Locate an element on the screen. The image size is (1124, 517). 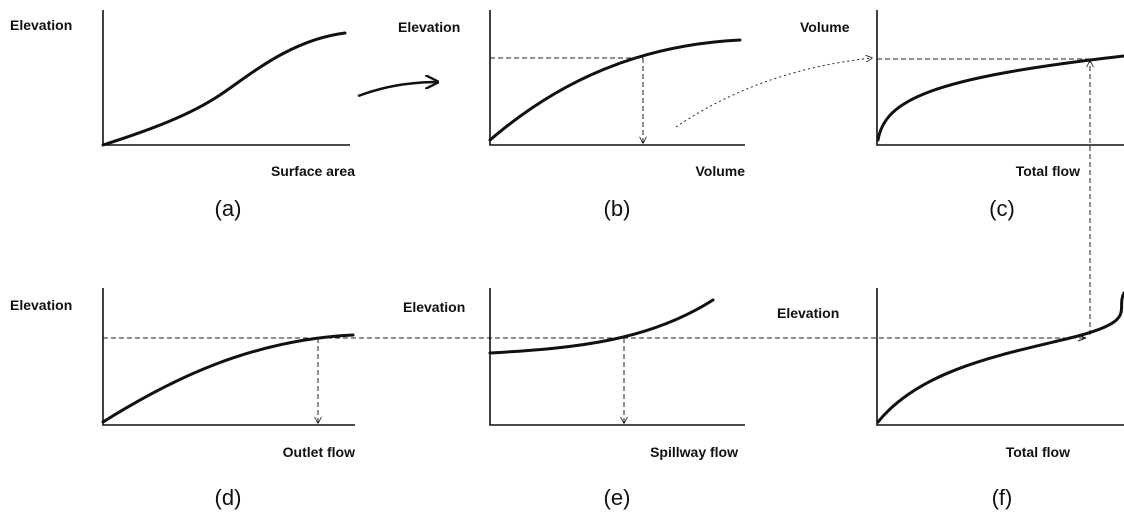
caption: (e) is located at coordinates (617, 497).